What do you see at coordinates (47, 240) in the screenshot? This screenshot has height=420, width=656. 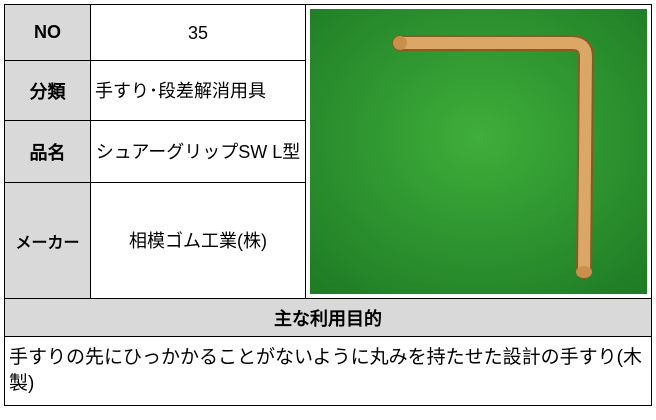 I see `label-cell: メーカー` at bounding box center [47, 240].